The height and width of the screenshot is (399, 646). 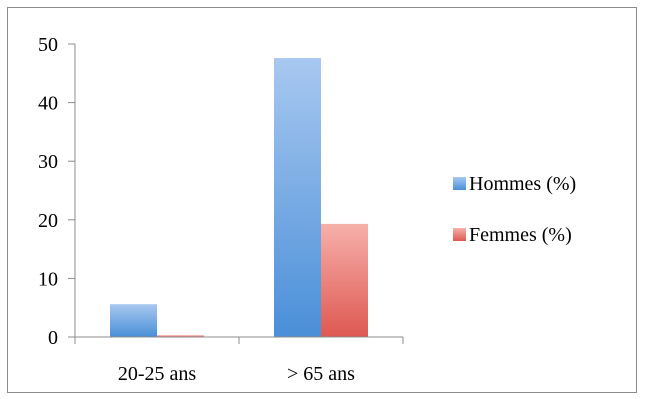 I want to click on x-tick-label: 20-25 ans, so click(x=157, y=374).